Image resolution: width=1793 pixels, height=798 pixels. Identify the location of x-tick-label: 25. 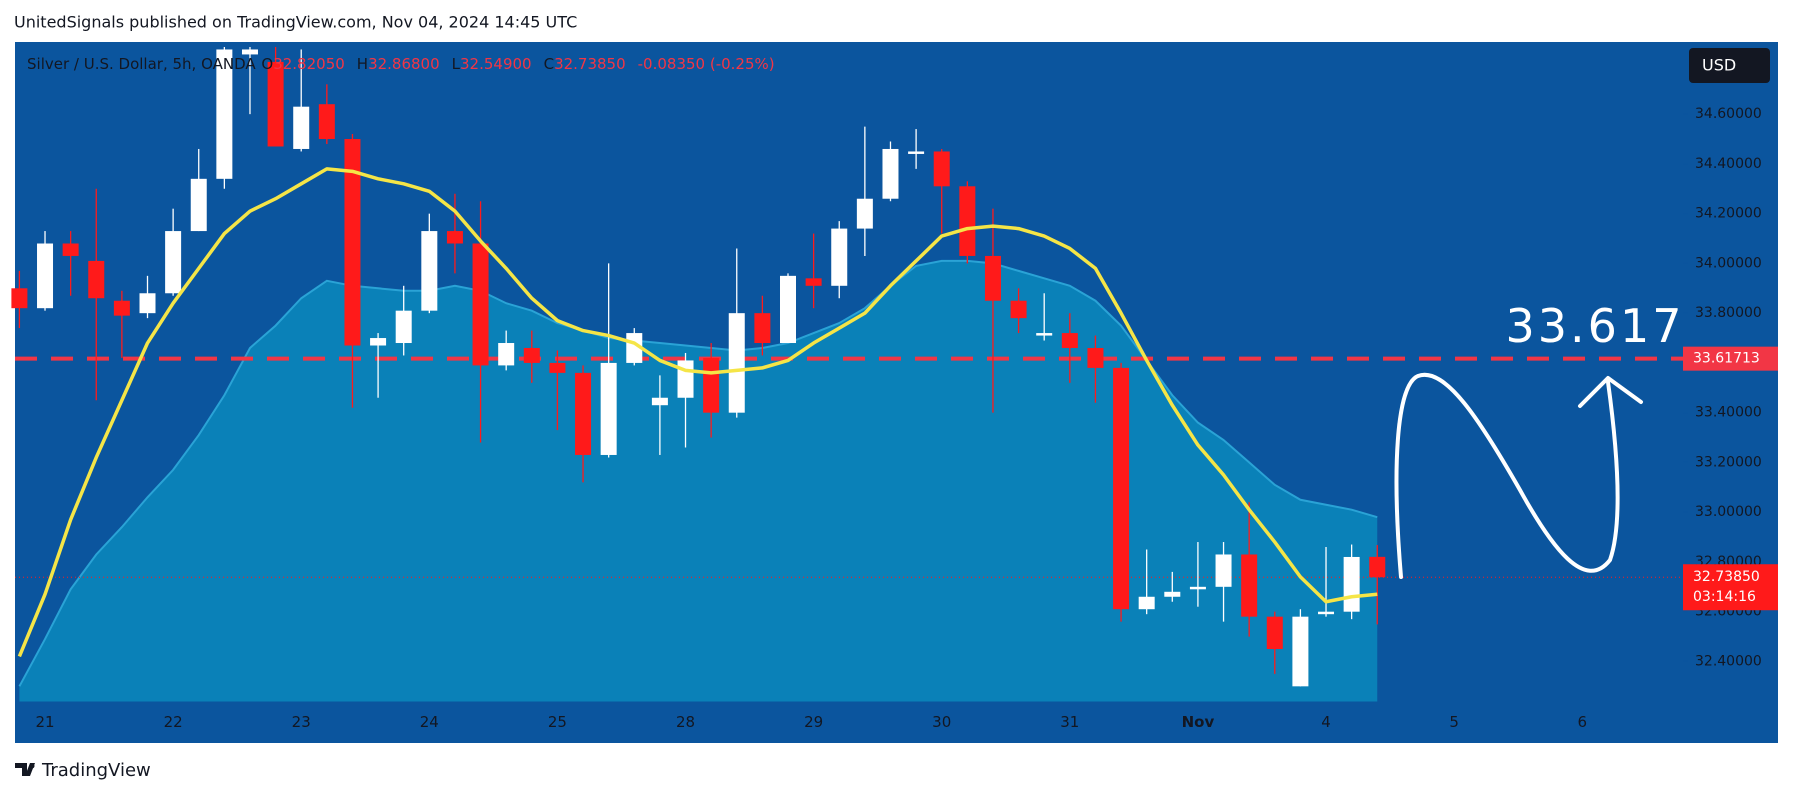
(557, 722).